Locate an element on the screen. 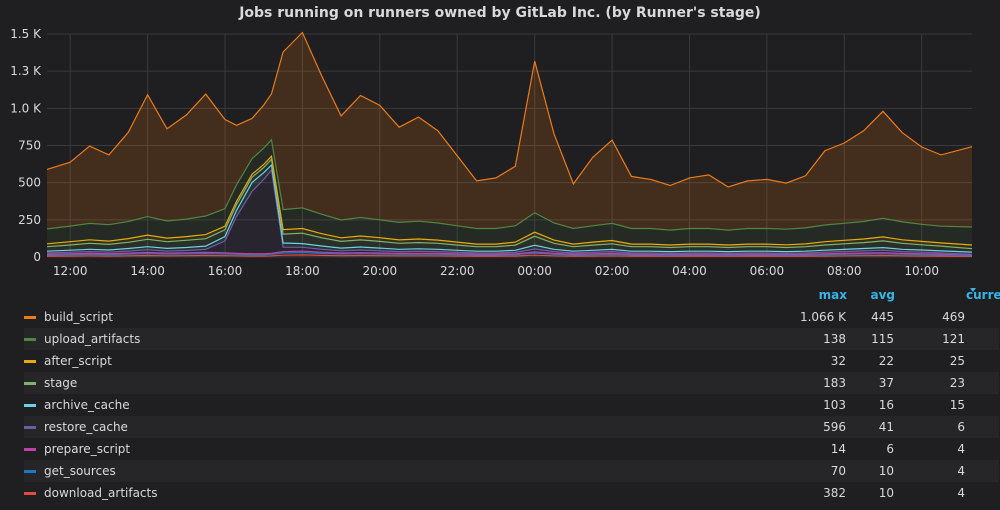 The image size is (1000, 510). line-prepare-script is located at coordinates (509, 253).